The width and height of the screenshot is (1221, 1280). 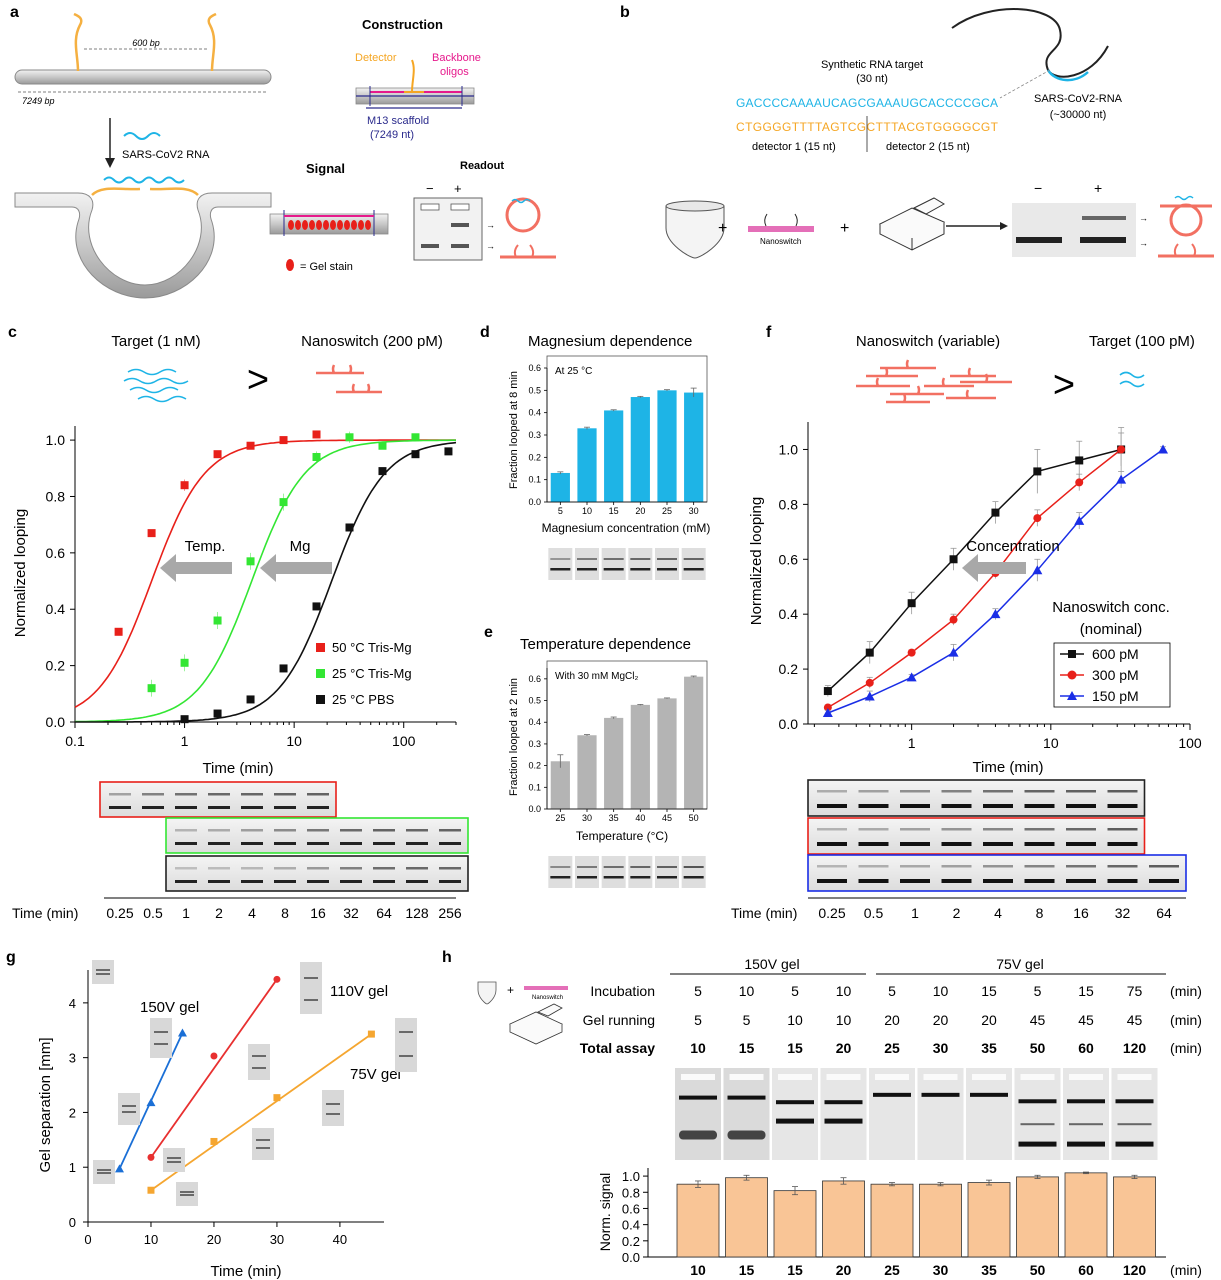 What do you see at coordinates (1030, 43) in the screenshot?
I see `sars-rna-curve` at bounding box center [1030, 43].